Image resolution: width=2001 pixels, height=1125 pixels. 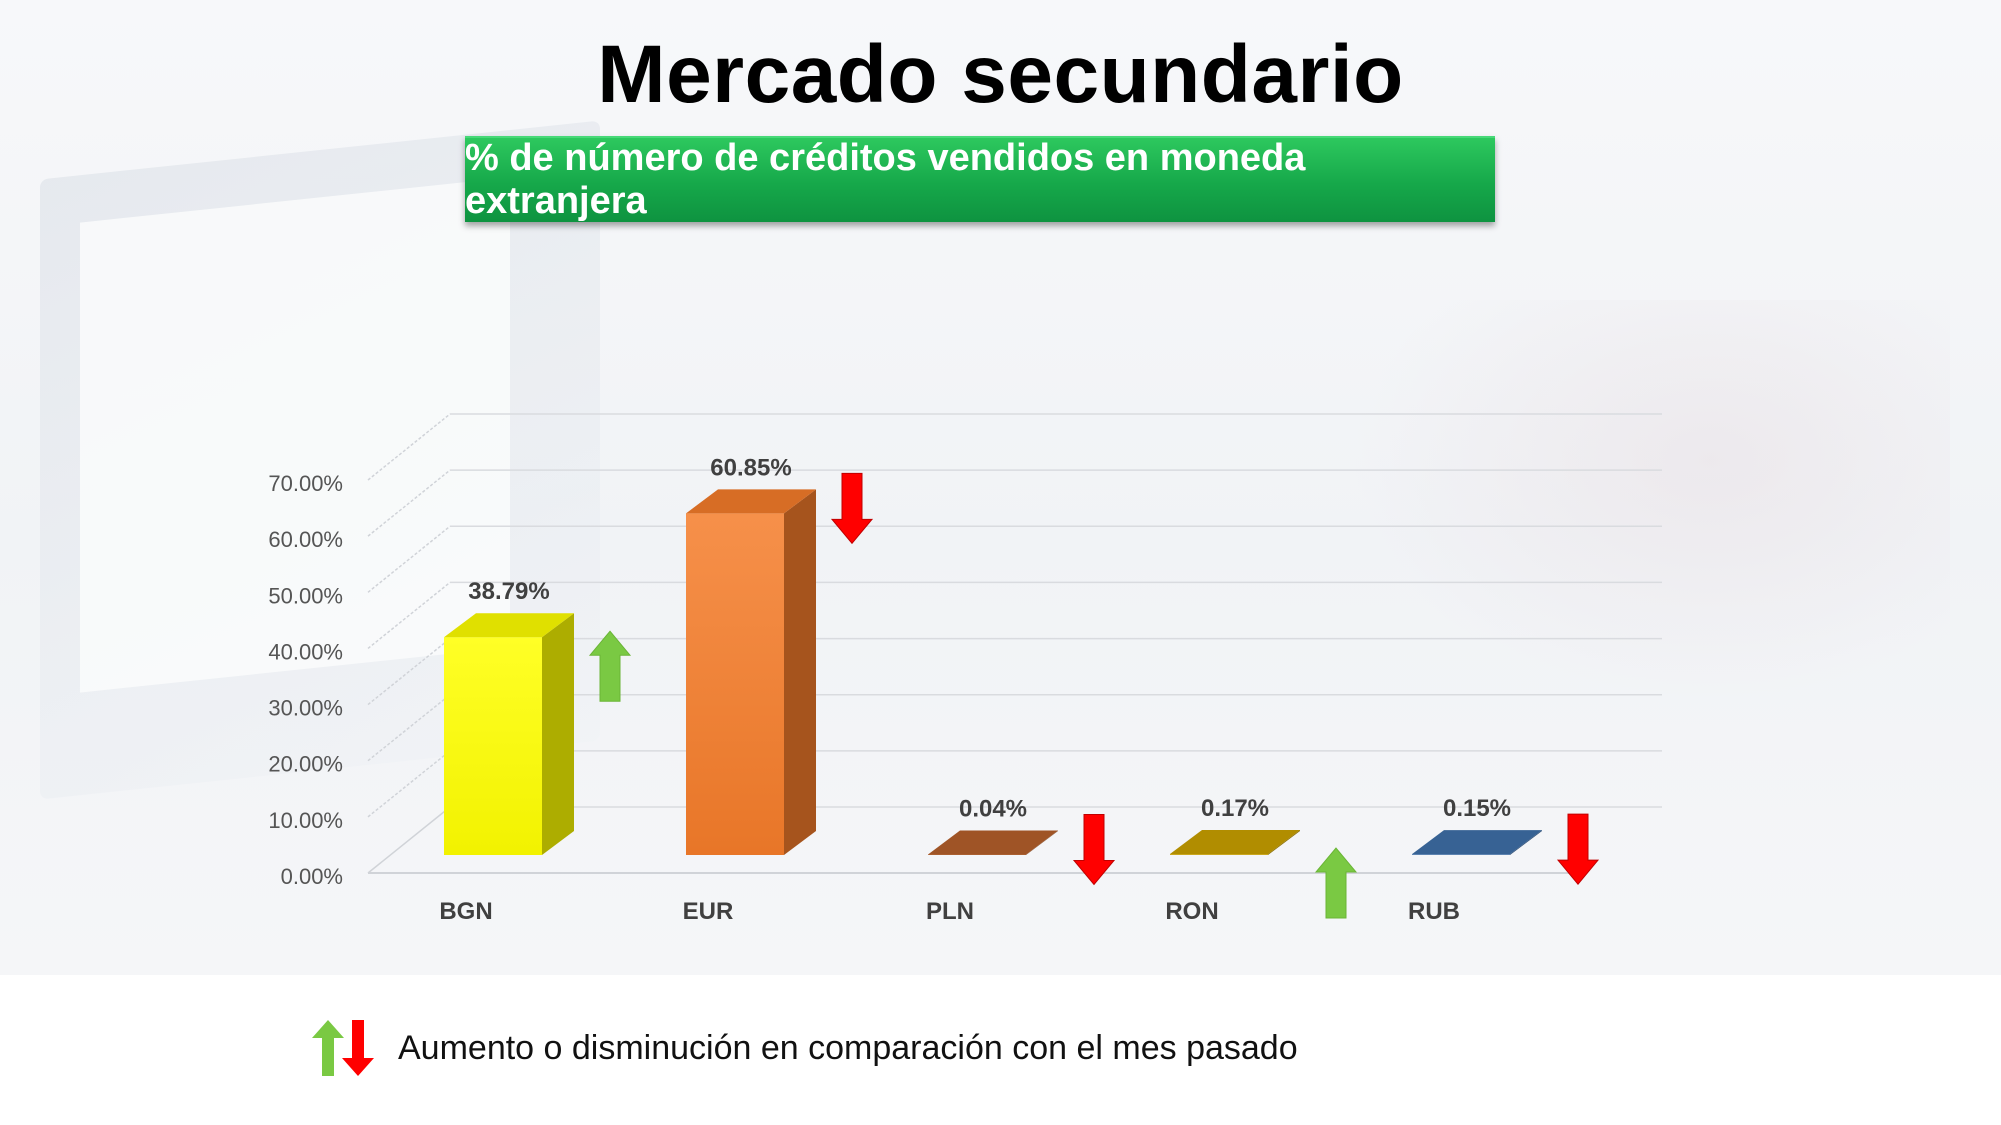 What do you see at coordinates (358, 1048) in the screenshot?
I see `legend-down-arrow-icon` at bounding box center [358, 1048].